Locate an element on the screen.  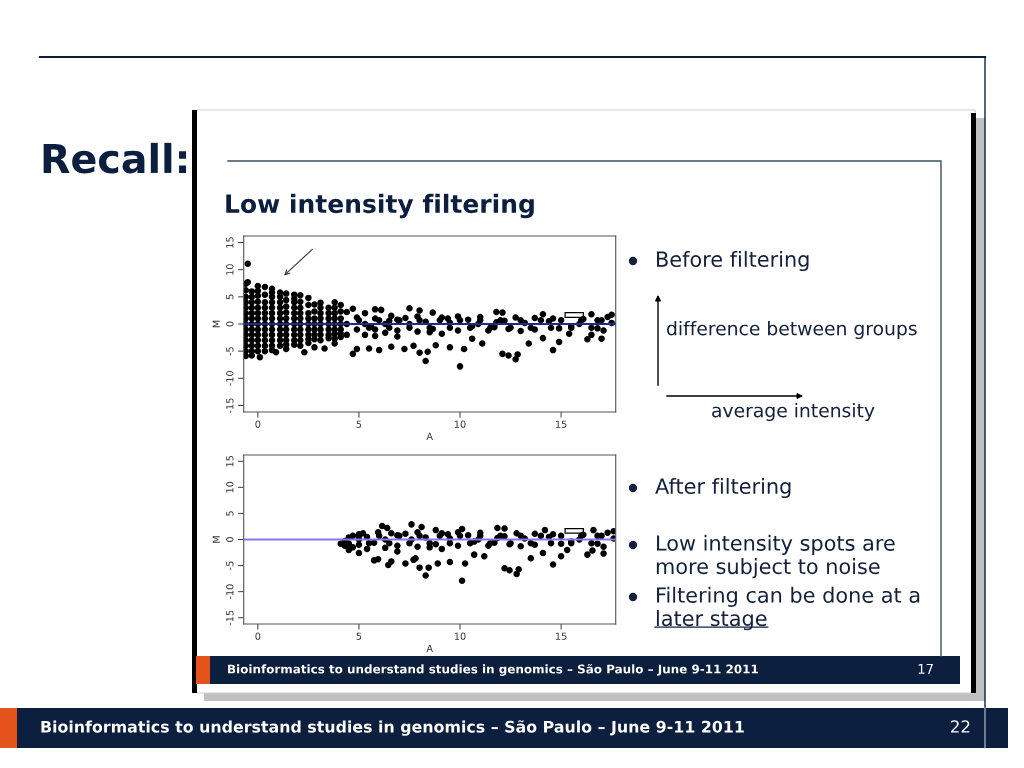
text: After filtering is located at coordinates (723, 488).